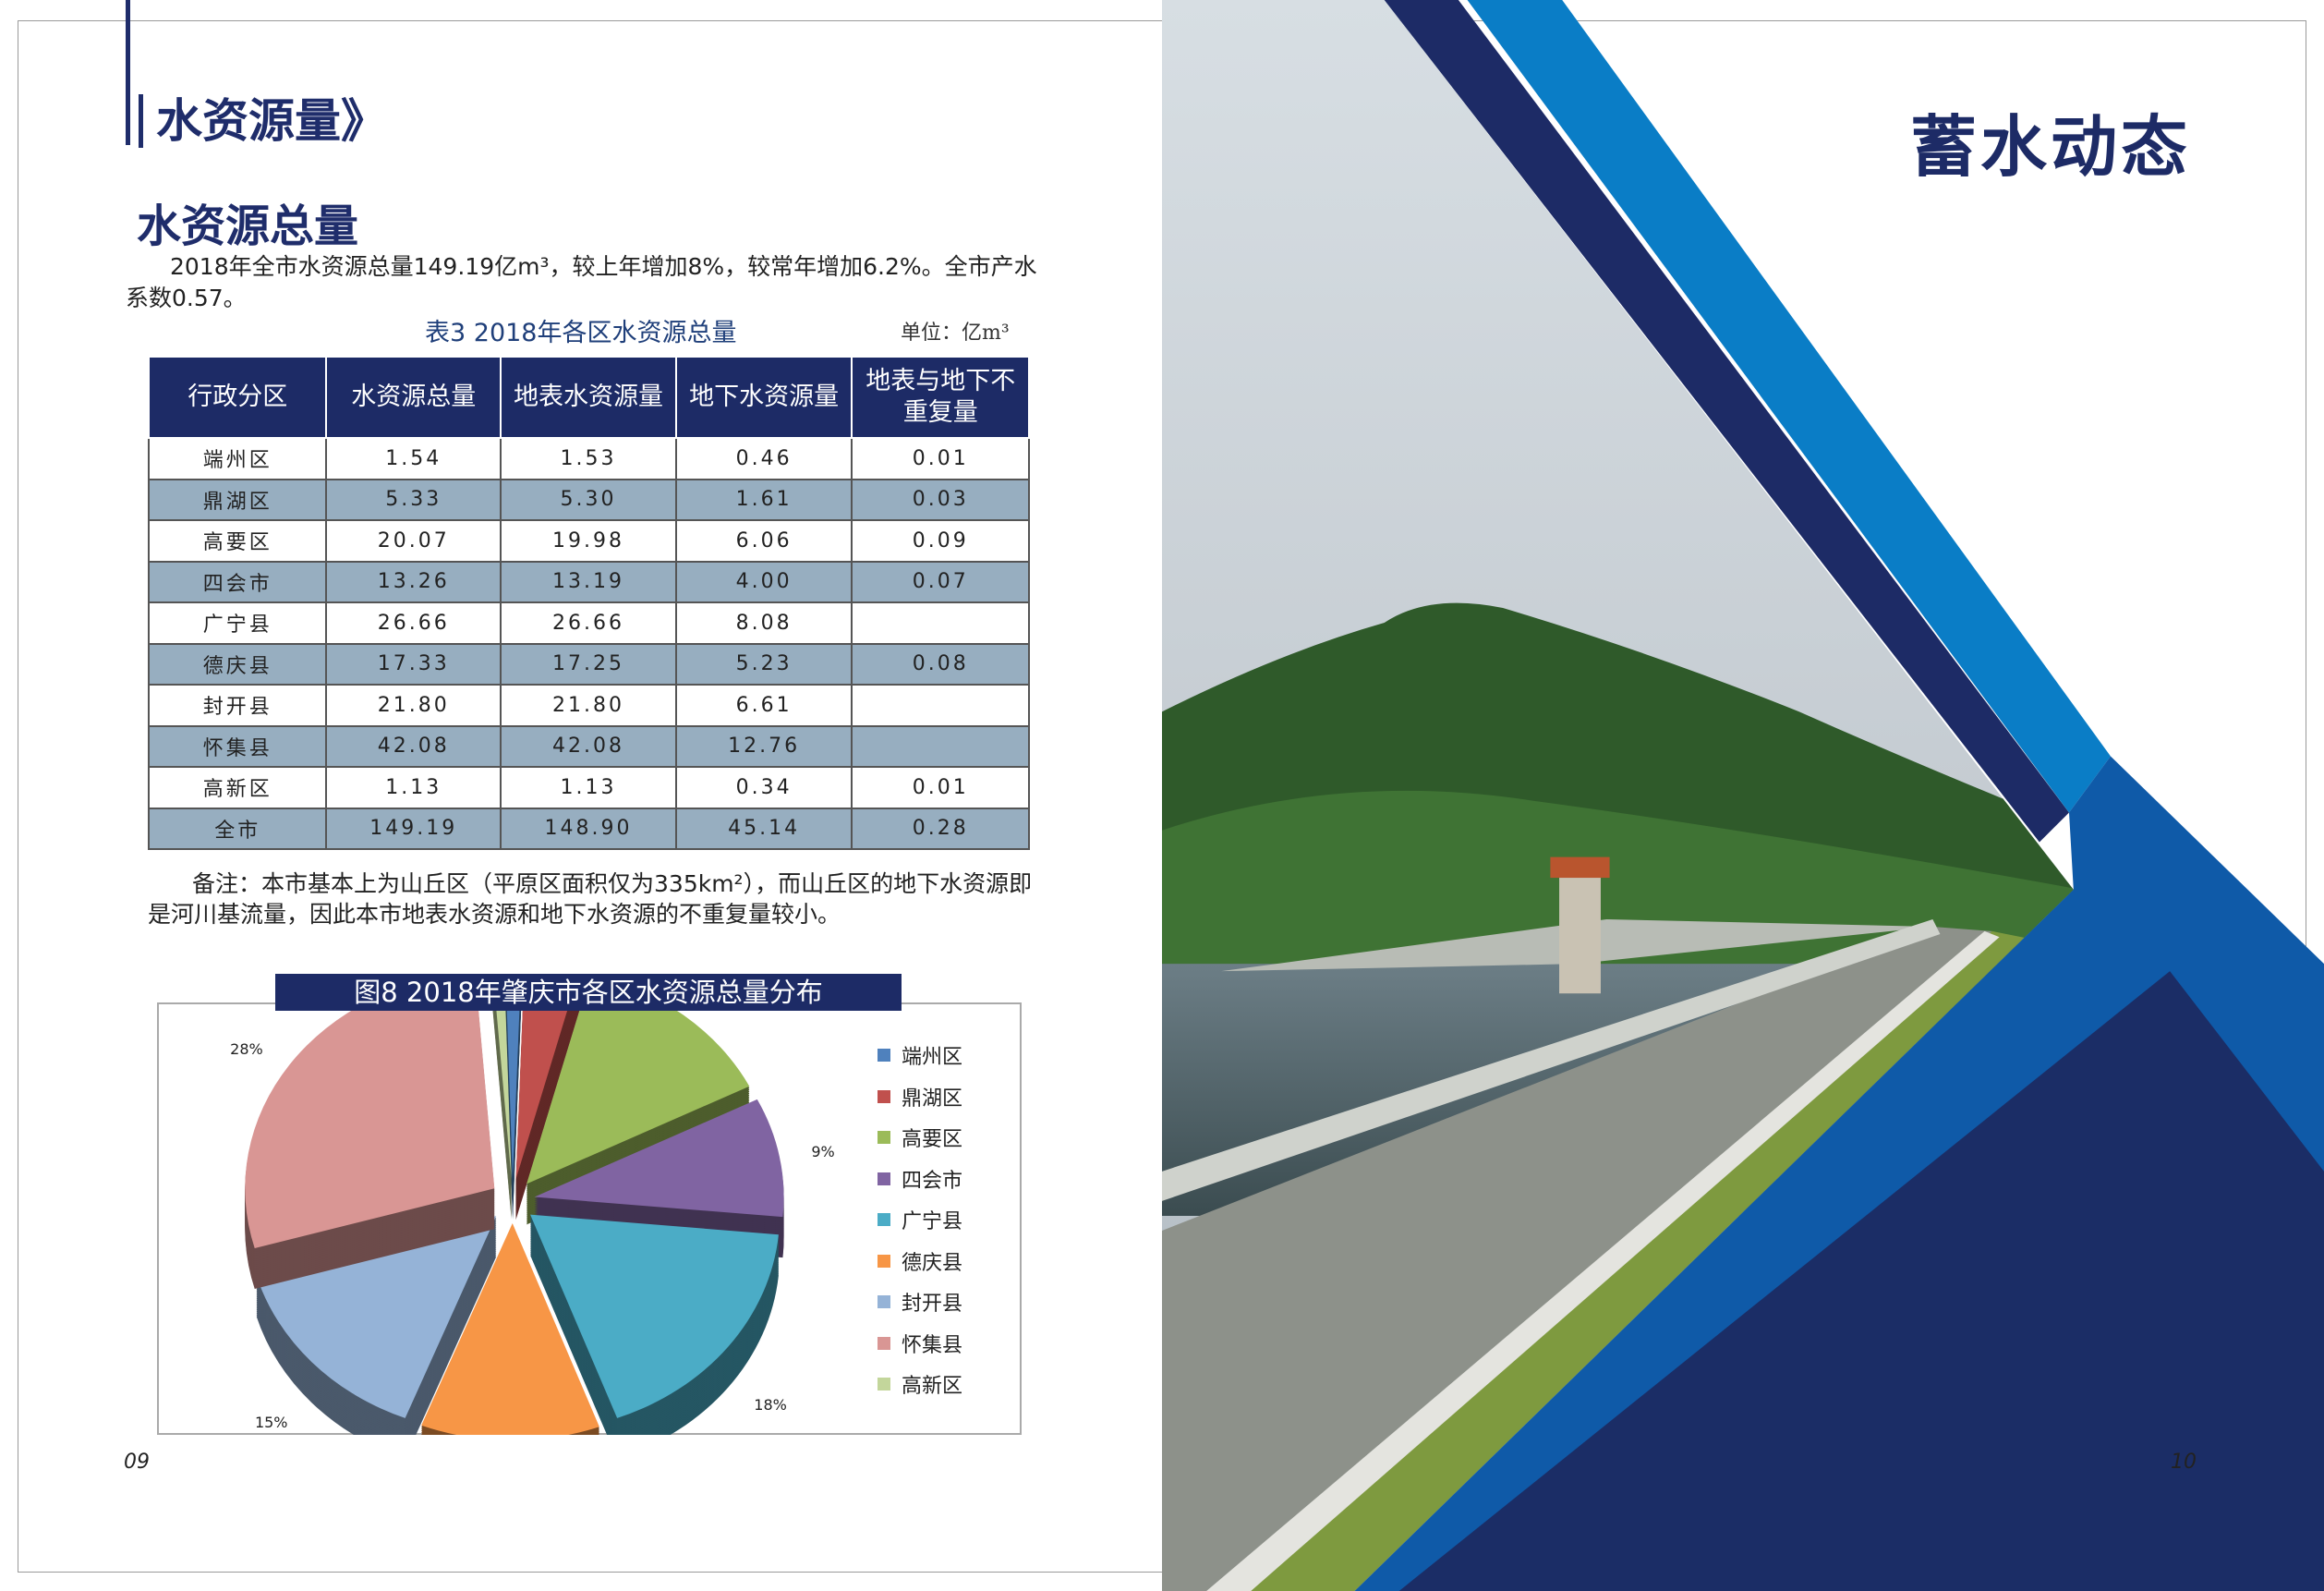 The height and width of the screenshot is (1591, 2324). Describe the element at coordinates (237, 541) in the screenshot. I see `district-name: 高要区` at that location.